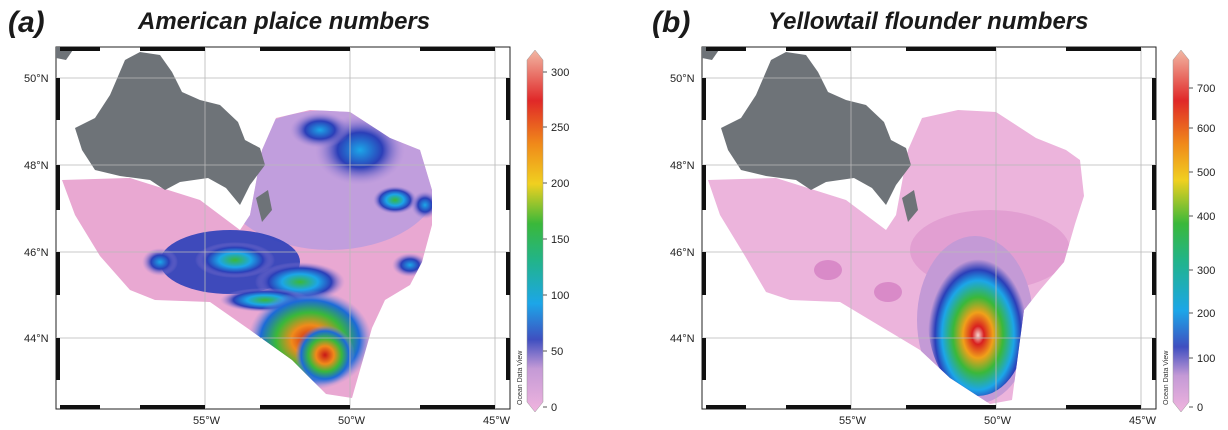 This screenshot has height=430, width=1228. I want to click on land-island-a, so click(264, 206).